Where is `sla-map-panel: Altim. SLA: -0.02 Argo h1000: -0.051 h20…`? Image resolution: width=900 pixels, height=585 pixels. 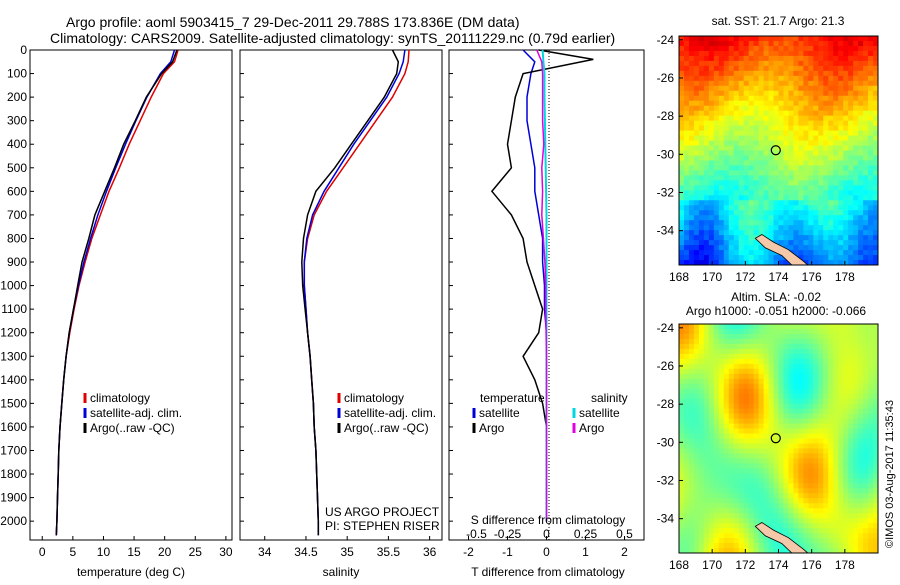 sla-map-panel: Altim. SLA: -0.02 Argo h1000: -0.051 h20… is located at coordinates (768, 431).